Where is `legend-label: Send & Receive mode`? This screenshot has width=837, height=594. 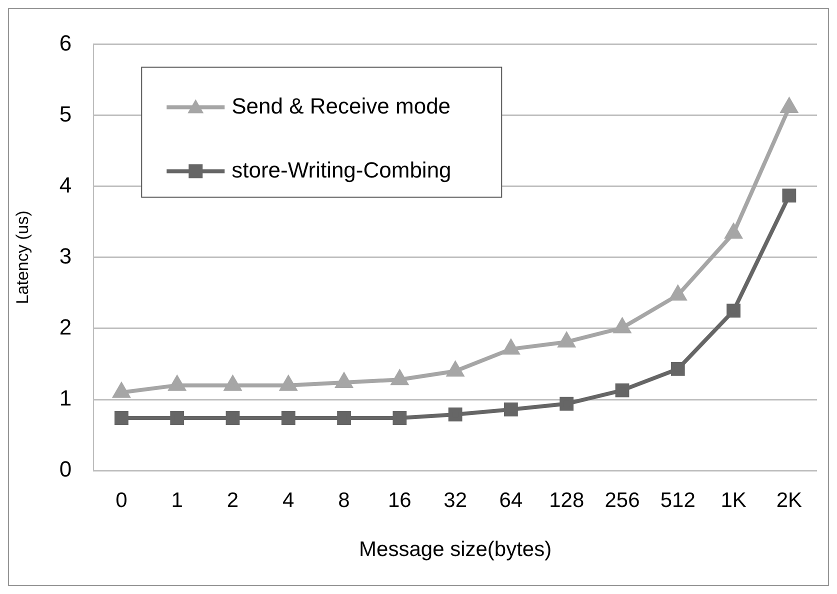 legend-label: Send & Receive mode is located at coordinates (341, 105).